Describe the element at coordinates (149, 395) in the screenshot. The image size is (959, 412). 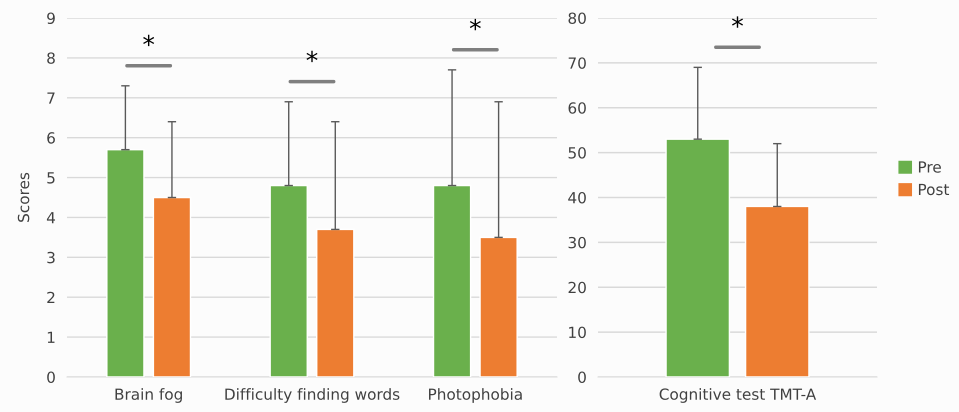
I see `x-tick-label: Brain fog` at that location.